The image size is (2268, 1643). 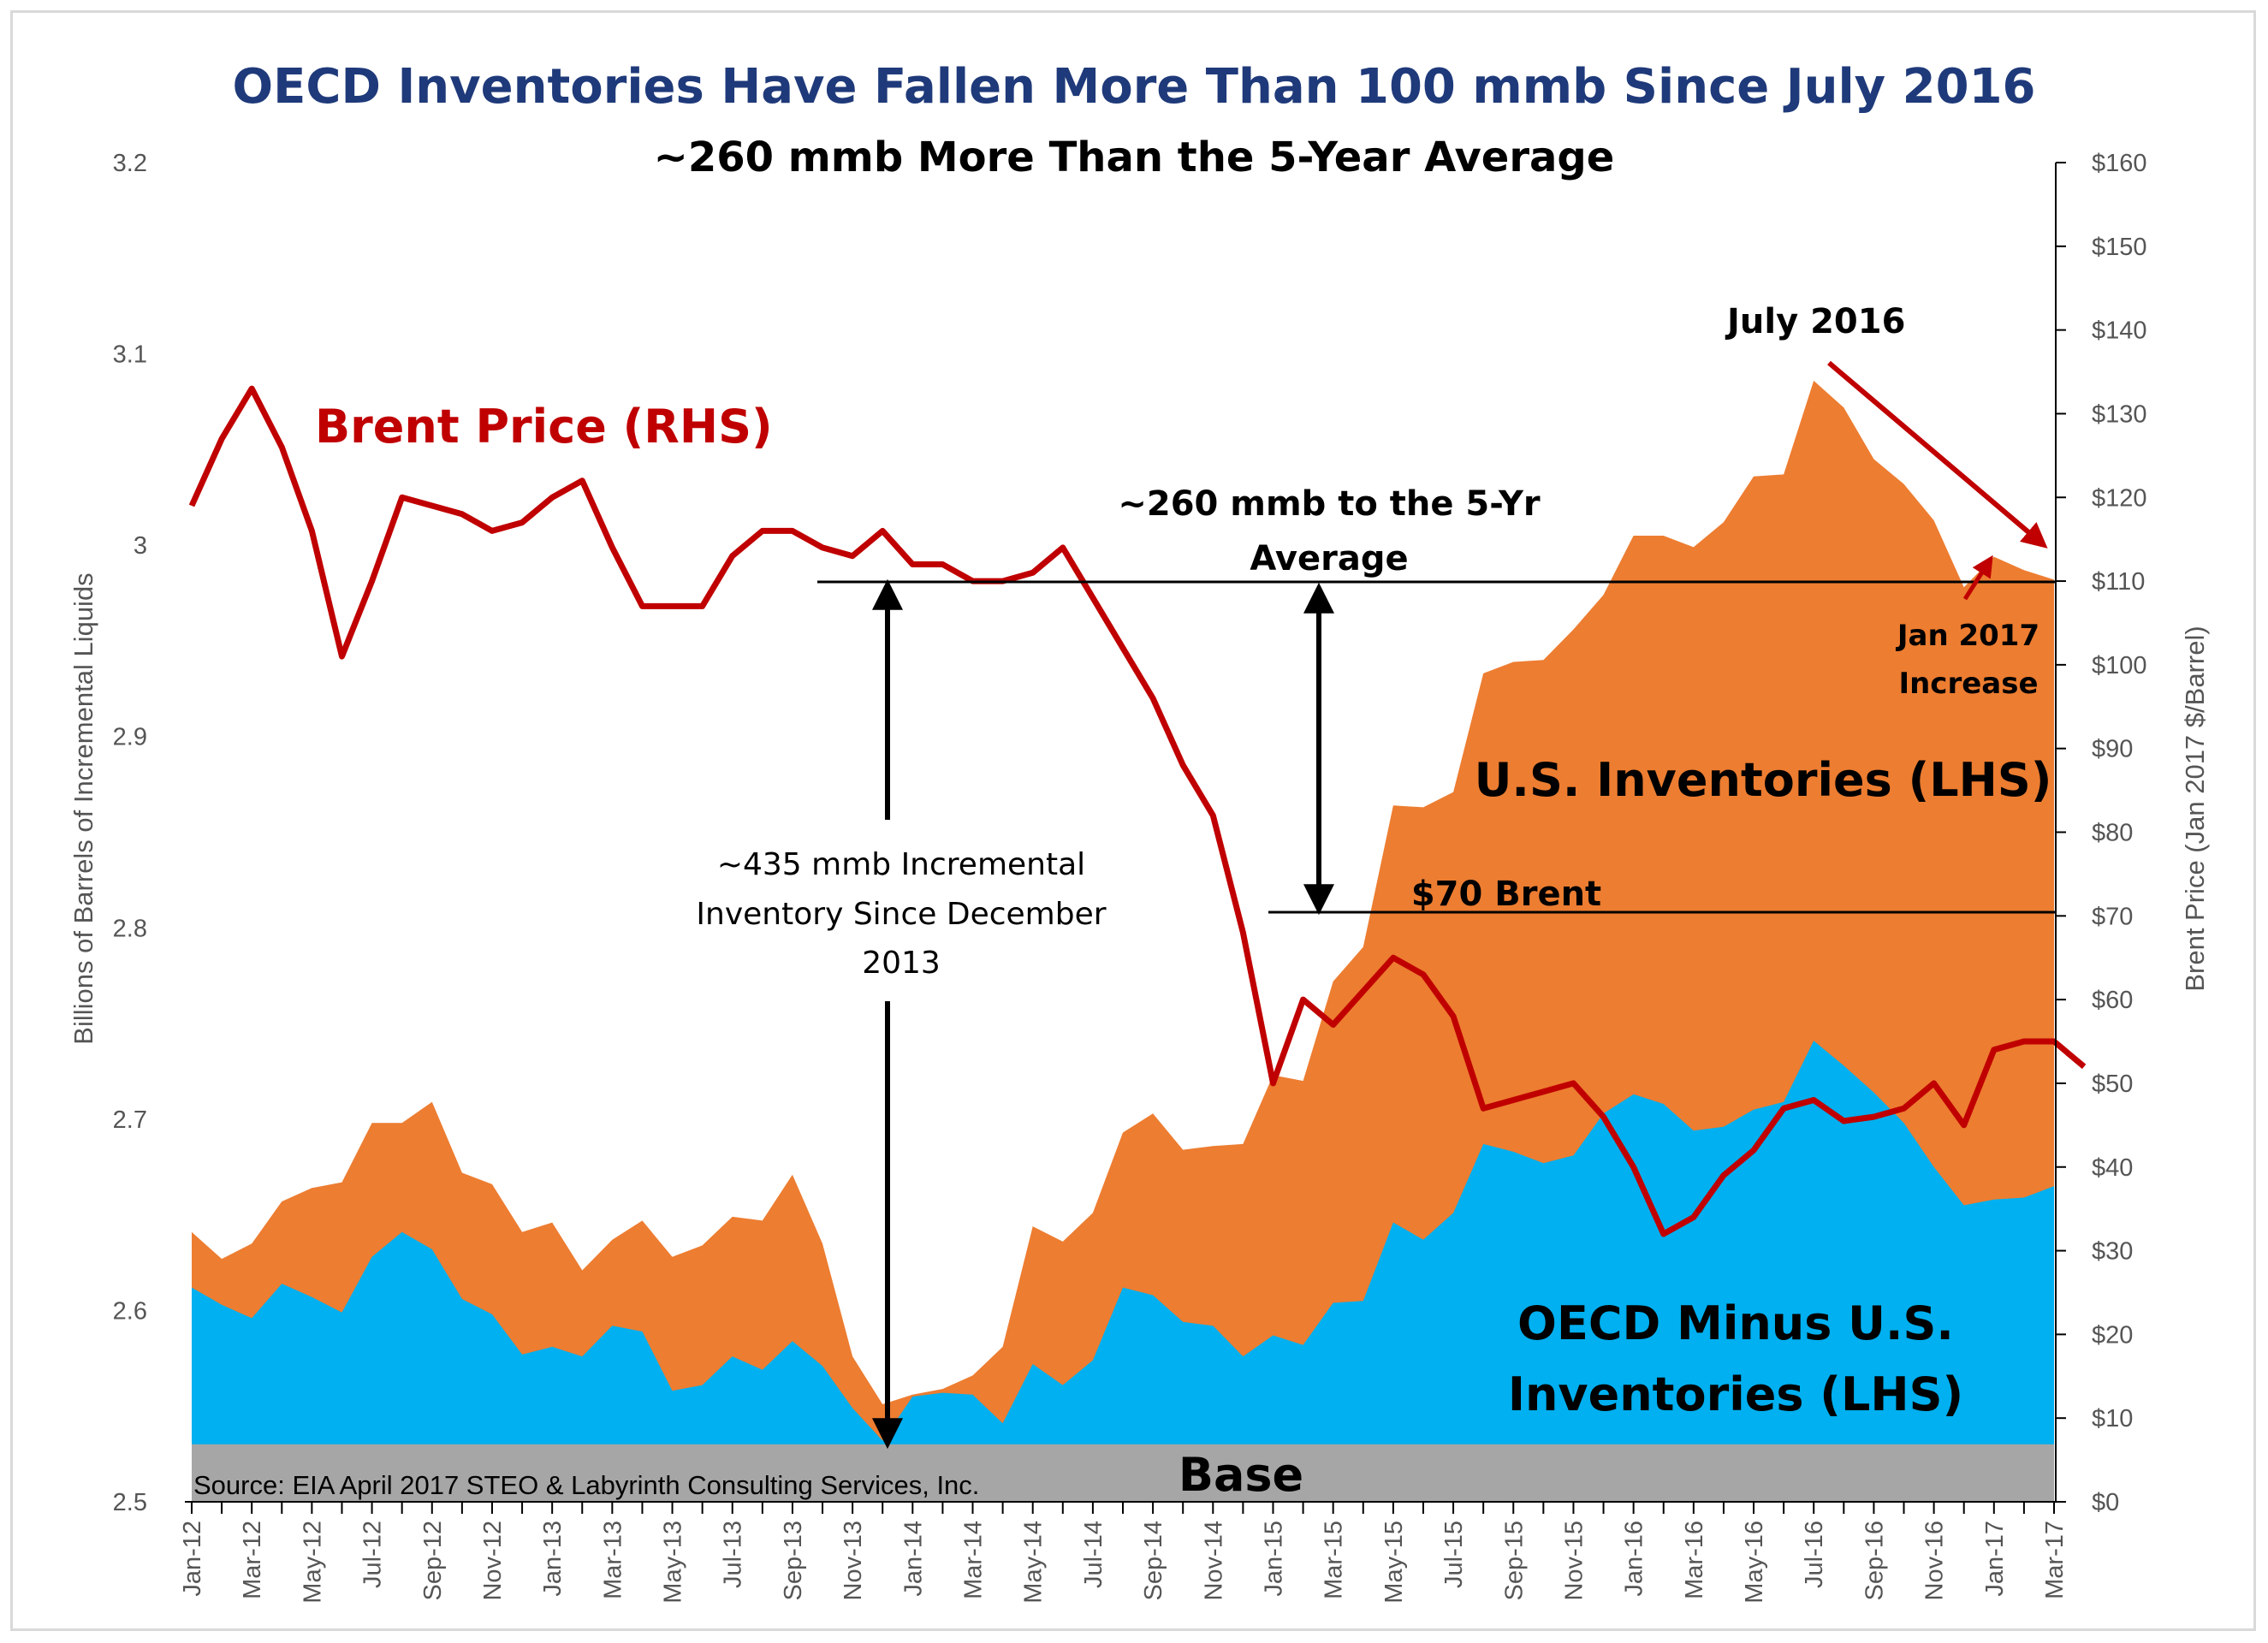 What do you see at coordinates (1875, 1561) in the screenshot?
I see `x-tick-label: Sep-16` at bounding box center [1875, 1561].